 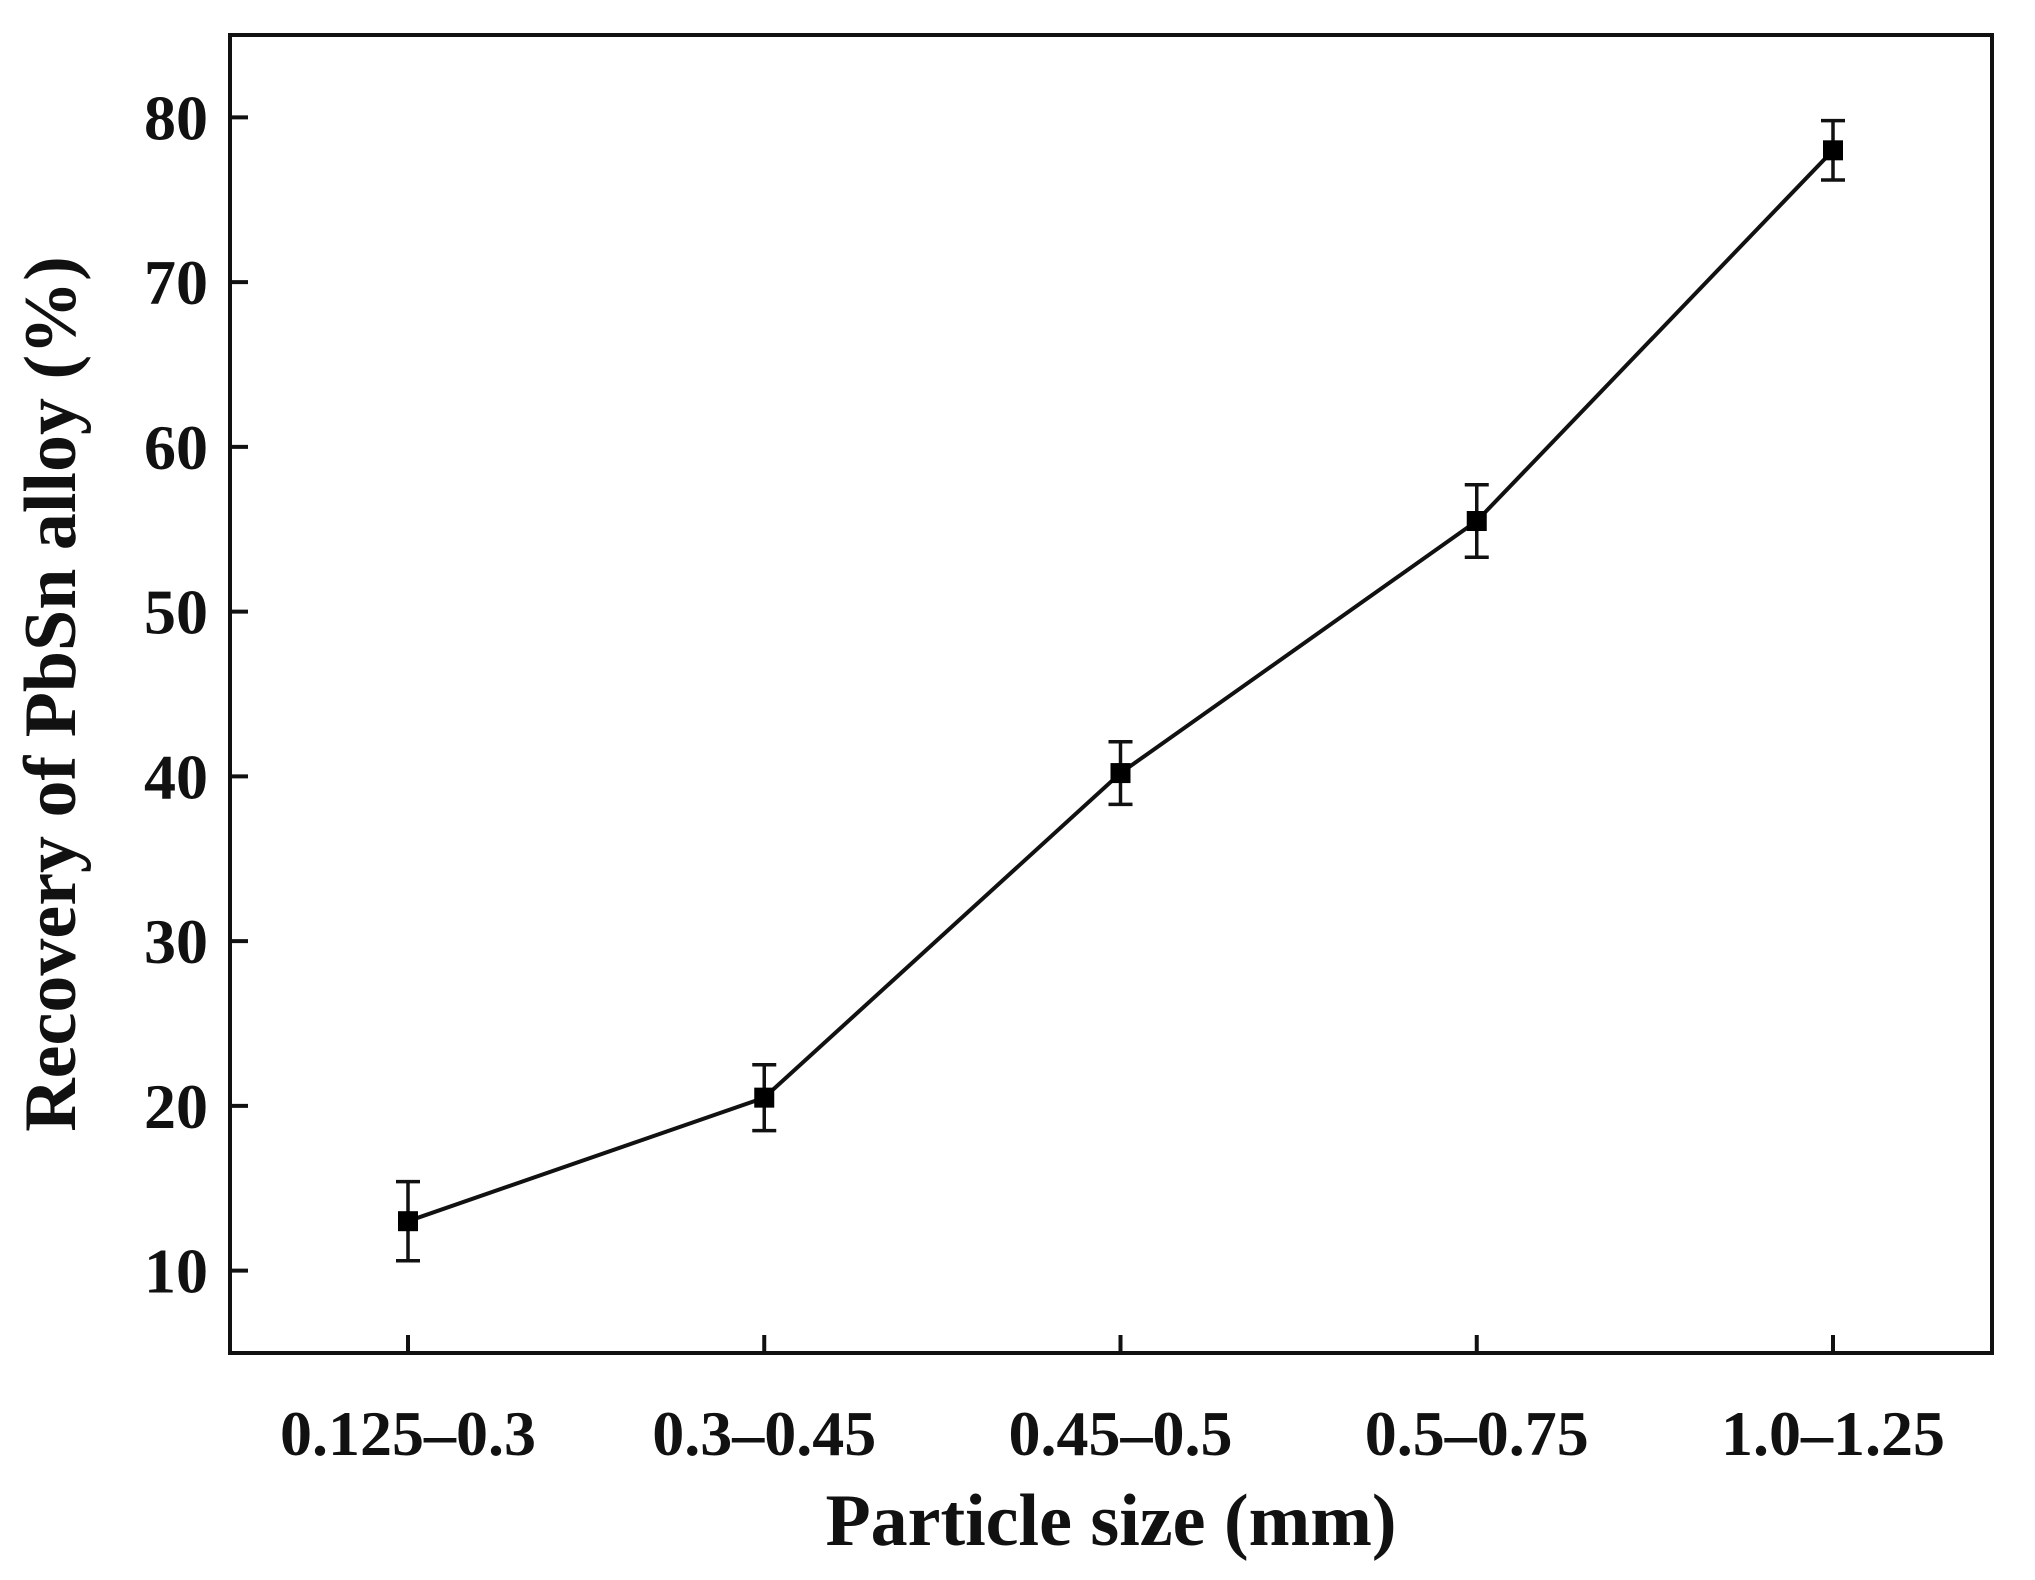 I want to click on y-axis: 10 20 30 40 50 60 70 80, so click(x=196, y=694).